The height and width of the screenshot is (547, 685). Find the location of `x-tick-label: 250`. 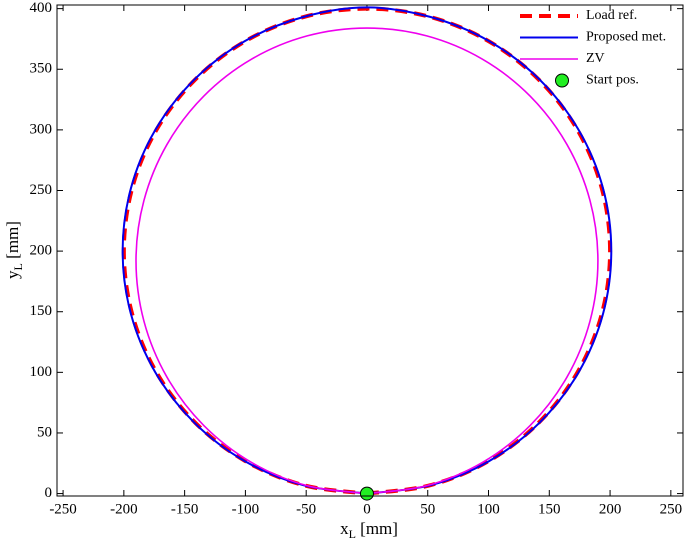

x-tick-label: 250 is located at coordinates (671, 509).